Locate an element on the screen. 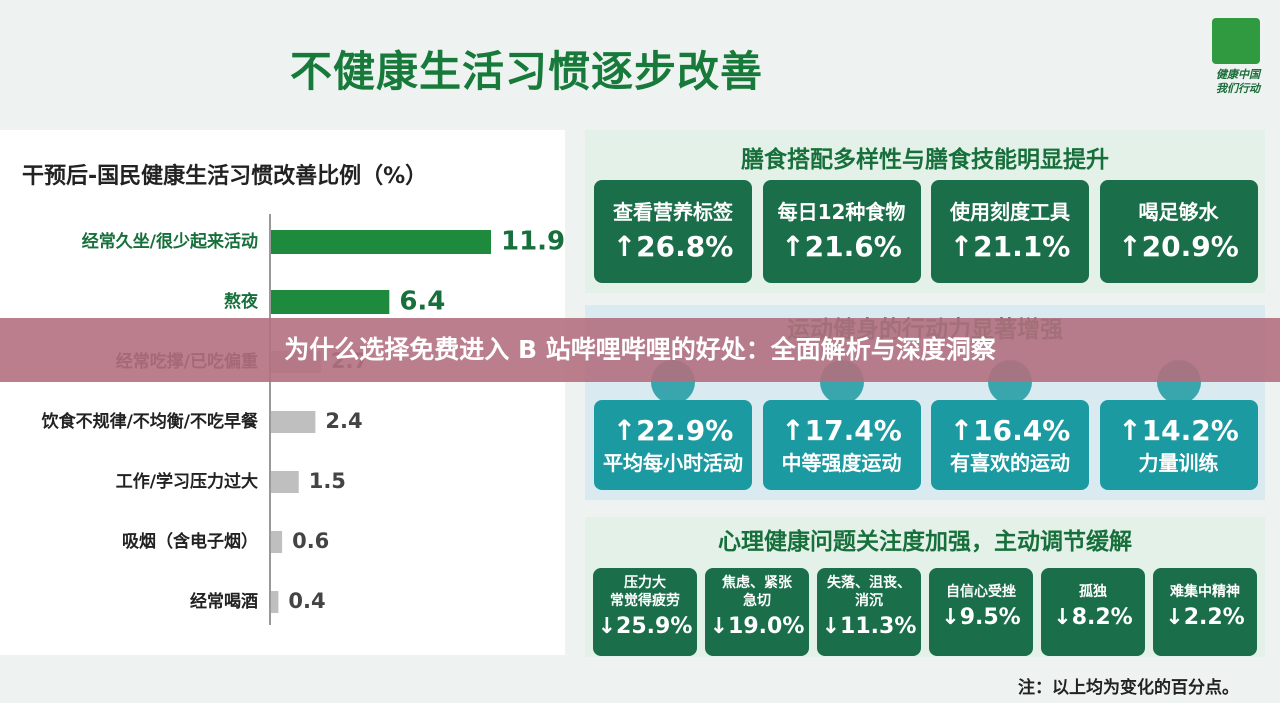  value-label: 0.4 is located at coordinates (306, 601).